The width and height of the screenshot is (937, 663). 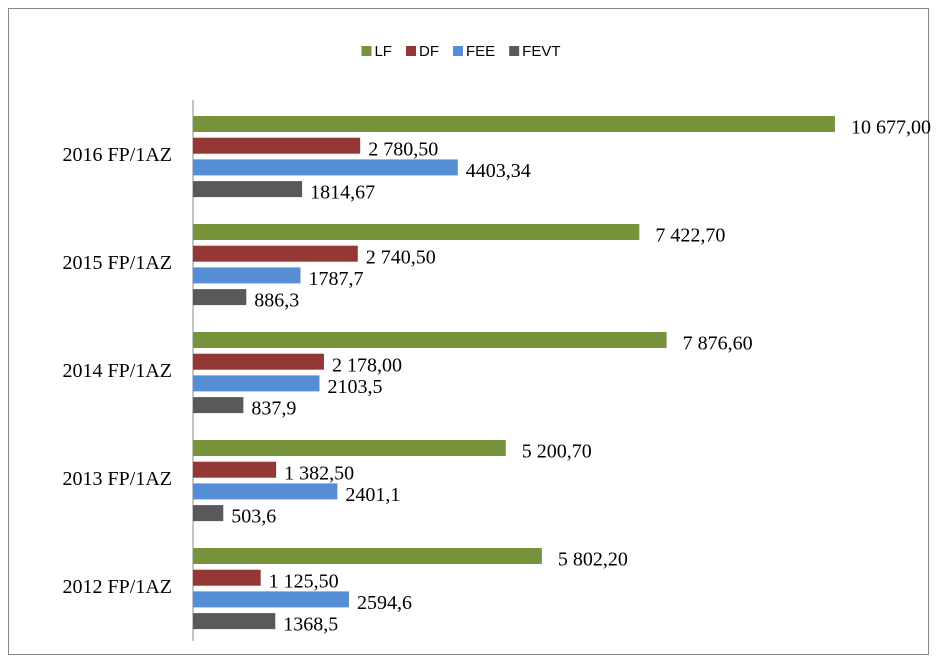 What do you see at coordinates (335, 279) in the screenshot?
I see `value-label: 1787,7` at bounding box center [335, 279].